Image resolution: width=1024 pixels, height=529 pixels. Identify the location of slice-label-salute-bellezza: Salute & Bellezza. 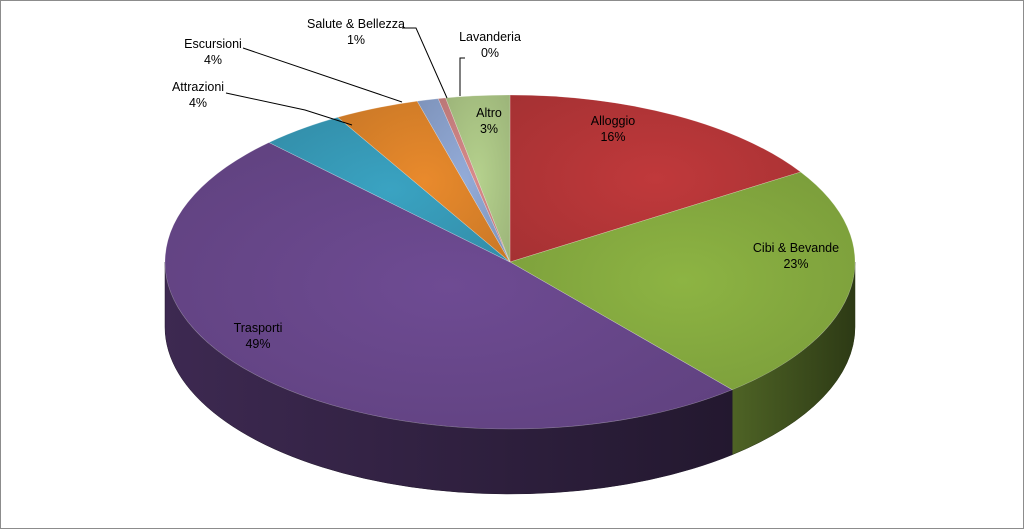
(356, 24).